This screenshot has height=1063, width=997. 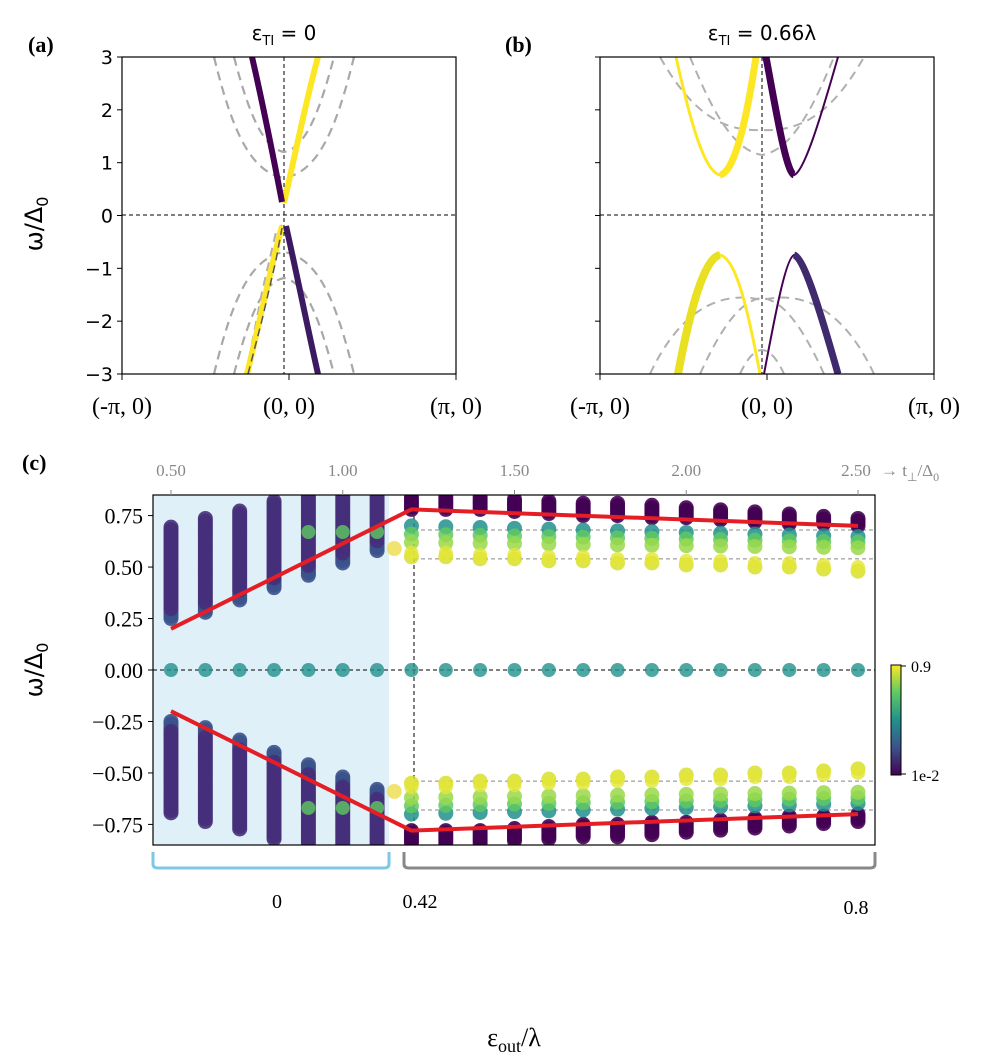 I want to click on panel-b-xticks: (-π, 0) (0, 0) (π, 0), so click(x=765, y=397).